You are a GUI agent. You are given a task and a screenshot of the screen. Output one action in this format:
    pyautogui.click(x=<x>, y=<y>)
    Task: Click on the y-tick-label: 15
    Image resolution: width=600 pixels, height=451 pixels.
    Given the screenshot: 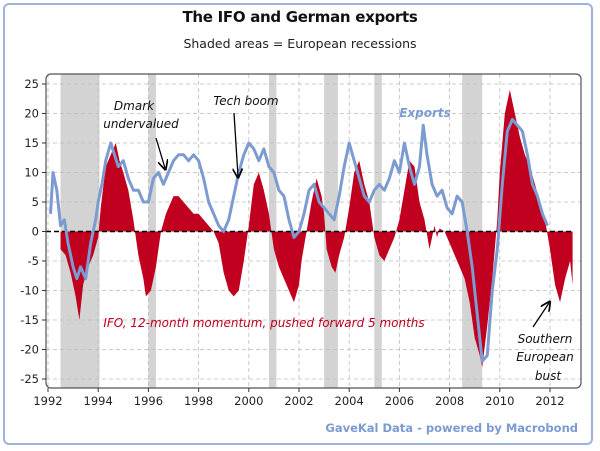 What is the action you would take?
    pyautogui.click(x=31, y=143)
    